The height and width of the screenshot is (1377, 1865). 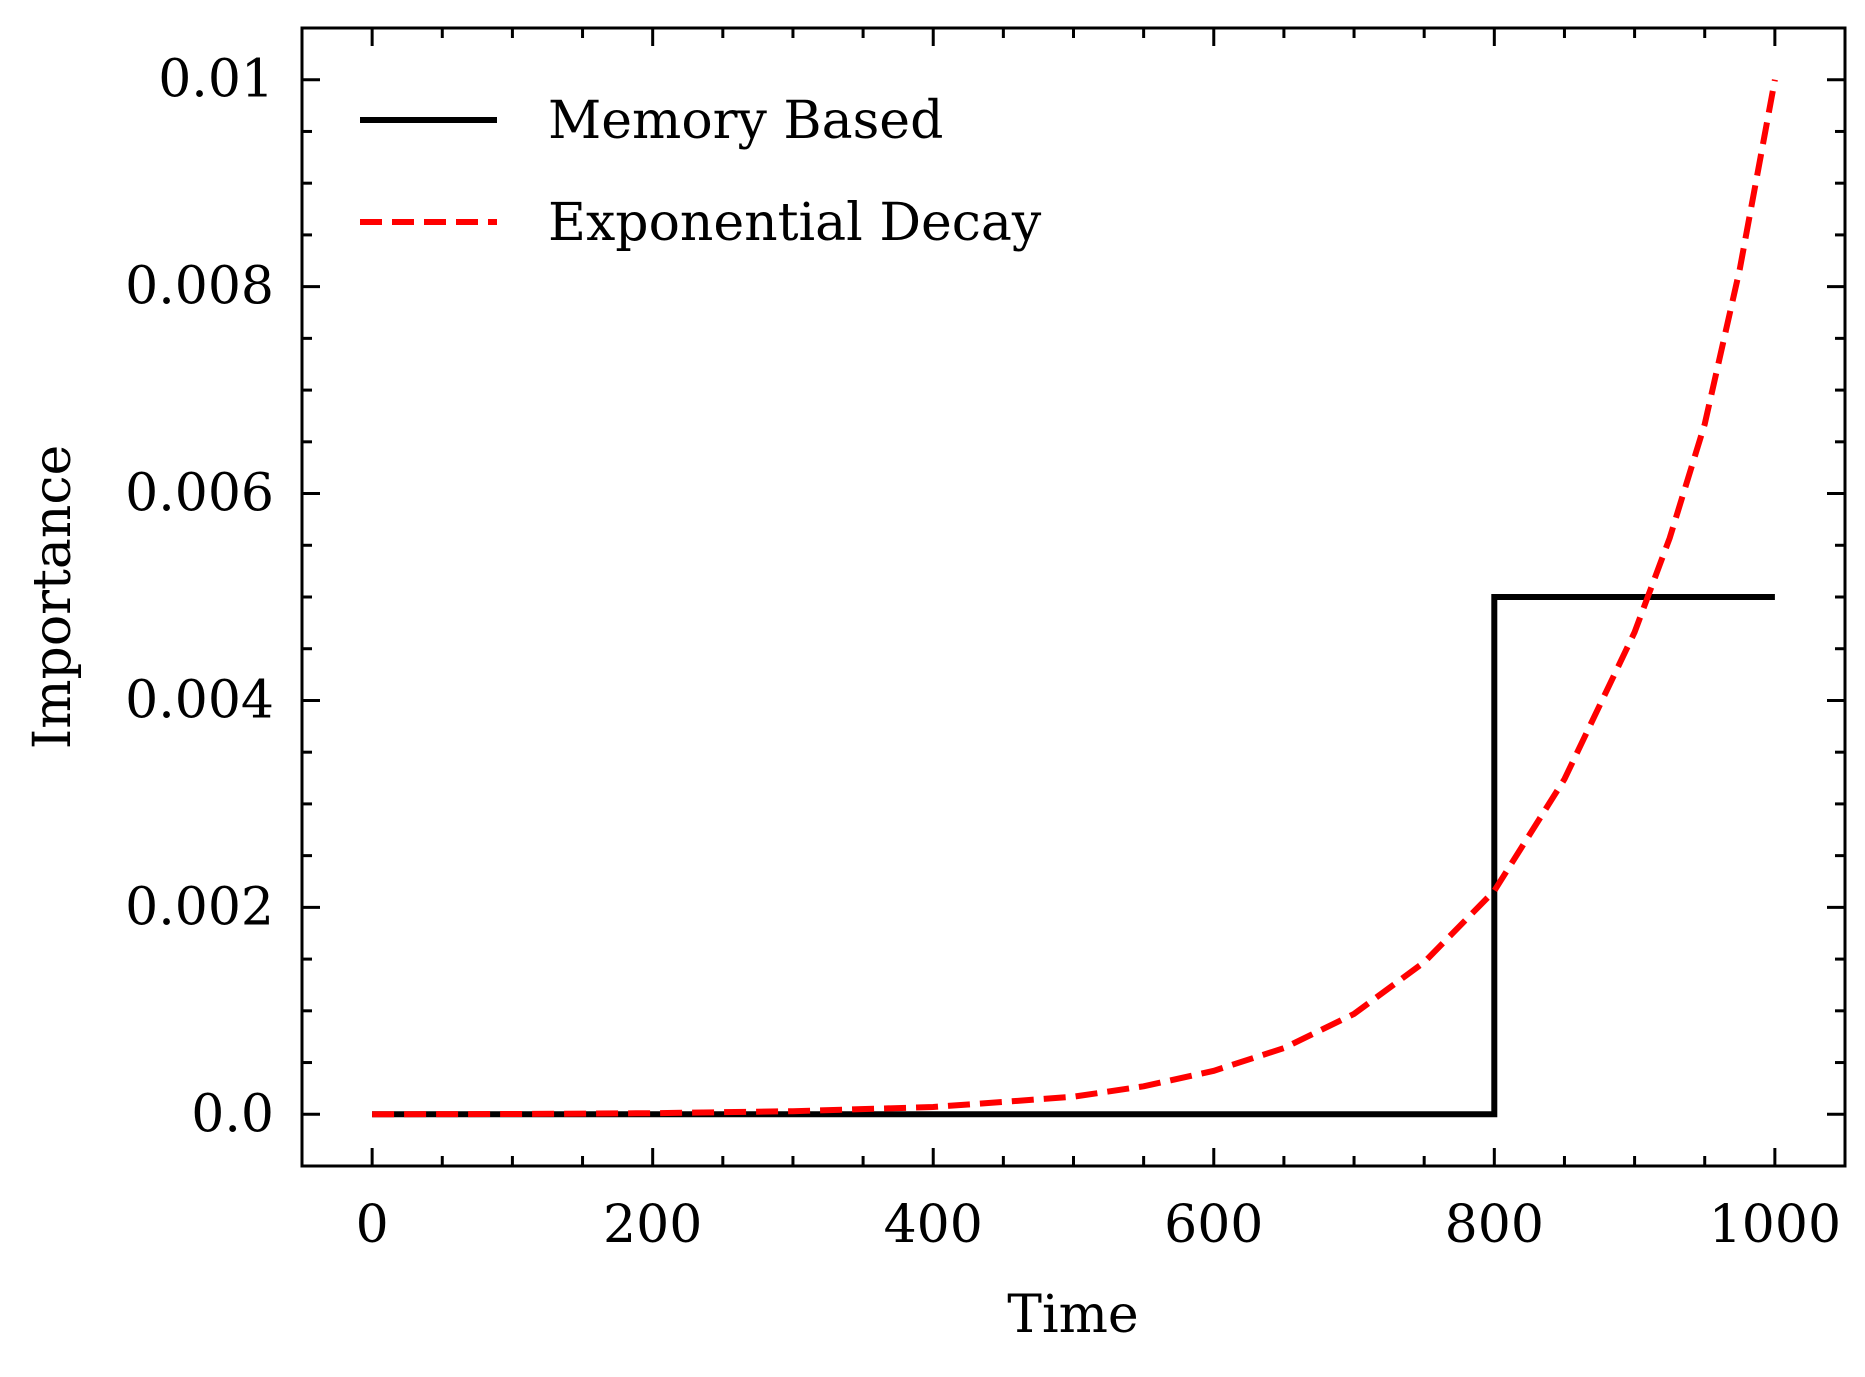 I want to click on x-axis-title: Time, so click(x=1072, y=1315).